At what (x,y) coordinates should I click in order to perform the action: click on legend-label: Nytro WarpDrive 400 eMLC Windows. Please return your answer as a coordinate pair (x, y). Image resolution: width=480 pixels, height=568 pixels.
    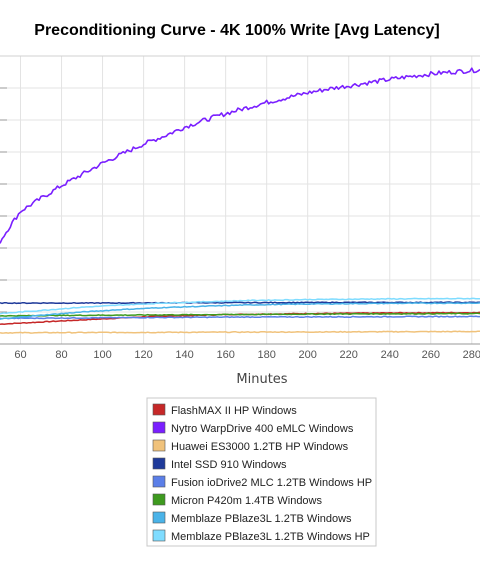
    Looking at the image, I should click on (262, 429).